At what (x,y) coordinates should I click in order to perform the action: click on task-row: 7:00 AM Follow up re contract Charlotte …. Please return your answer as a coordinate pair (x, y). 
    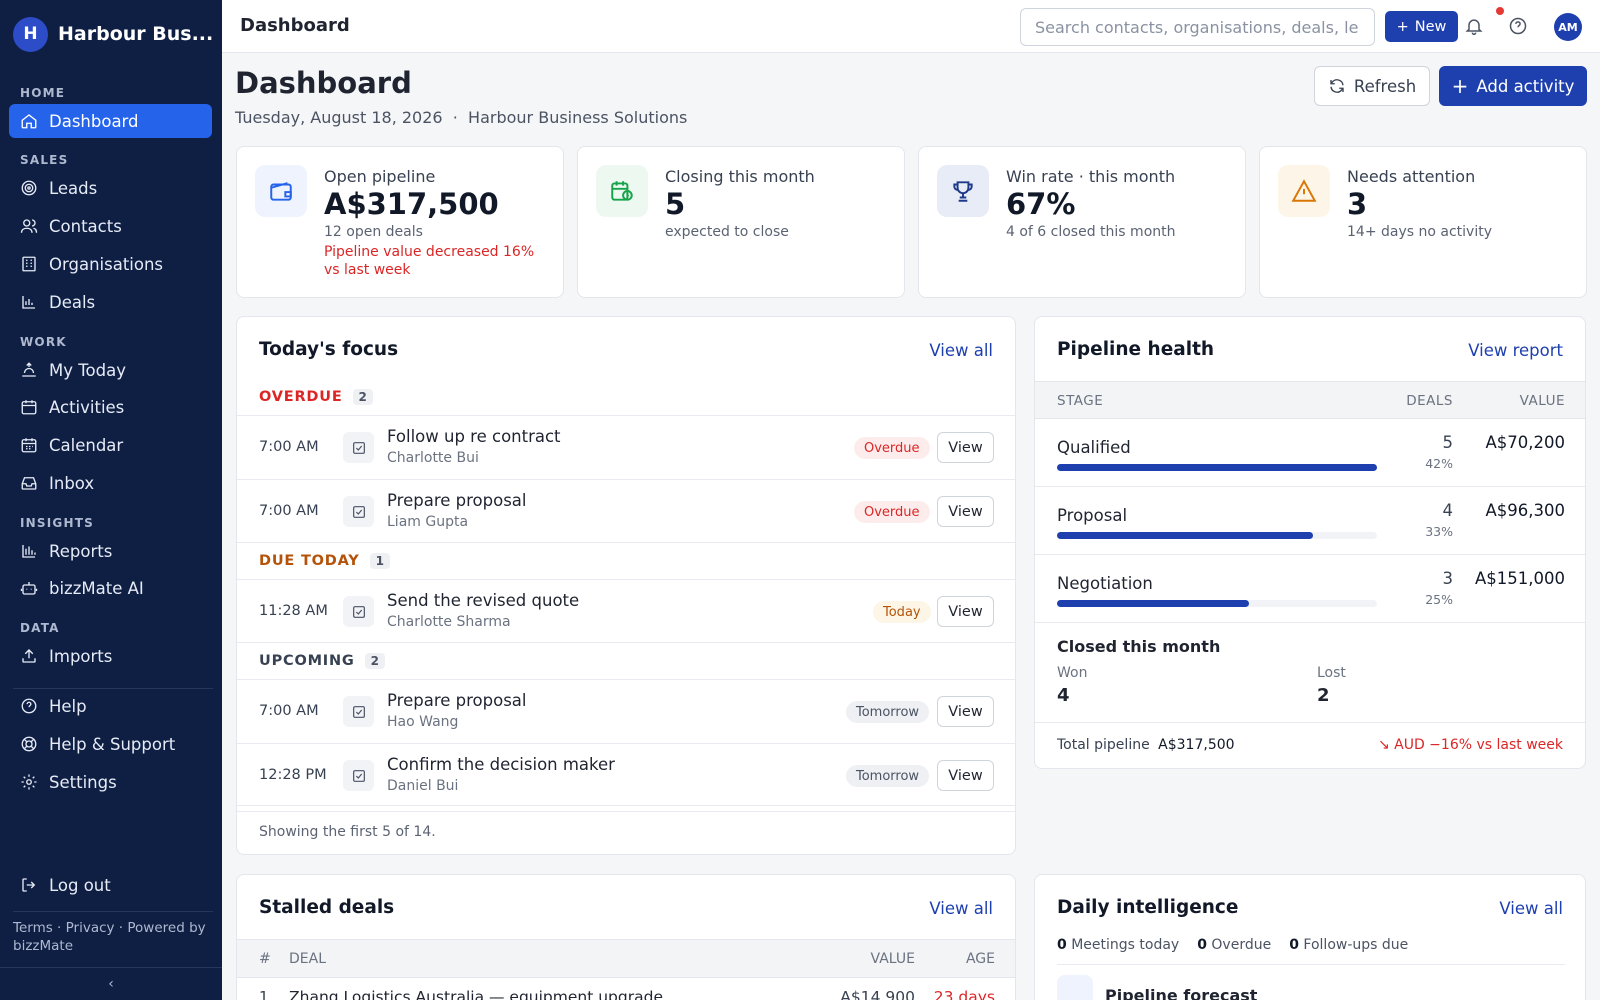
    Looking at the image, I should click on (626, 447).